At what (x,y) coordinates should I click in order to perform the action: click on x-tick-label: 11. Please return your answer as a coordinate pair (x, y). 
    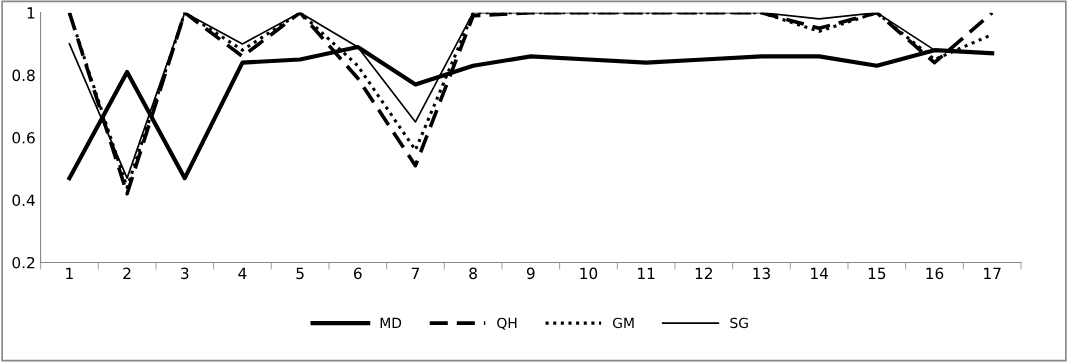
    Looking at the image, I should click on (646, 273).